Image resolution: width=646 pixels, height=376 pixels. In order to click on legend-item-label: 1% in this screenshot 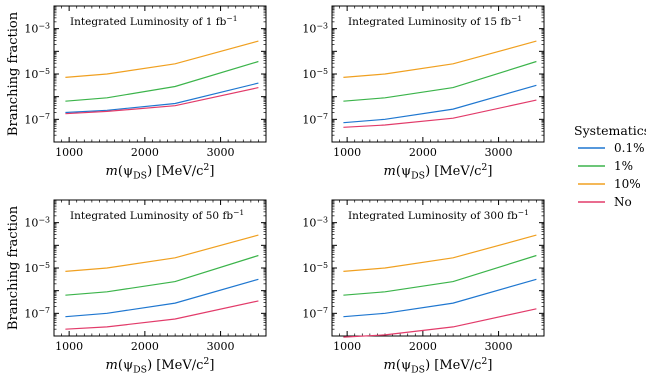, I will do `click(623, 166)`.